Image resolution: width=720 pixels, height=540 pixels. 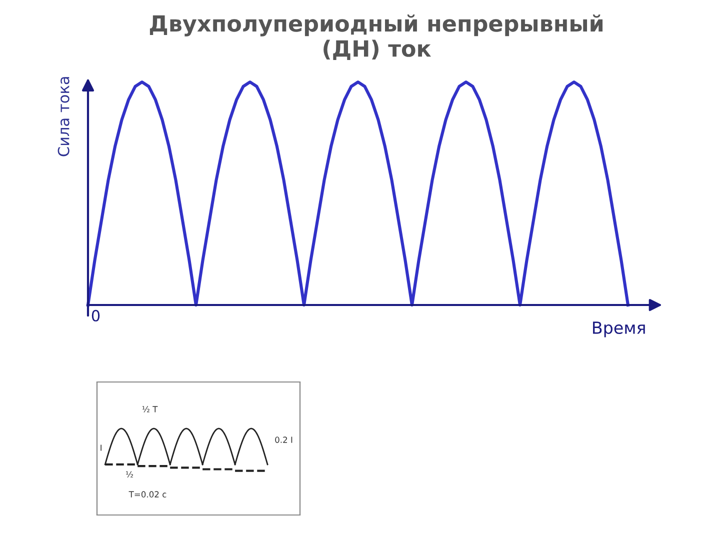 I want to click on text: 0, so click(x=96, y=316).